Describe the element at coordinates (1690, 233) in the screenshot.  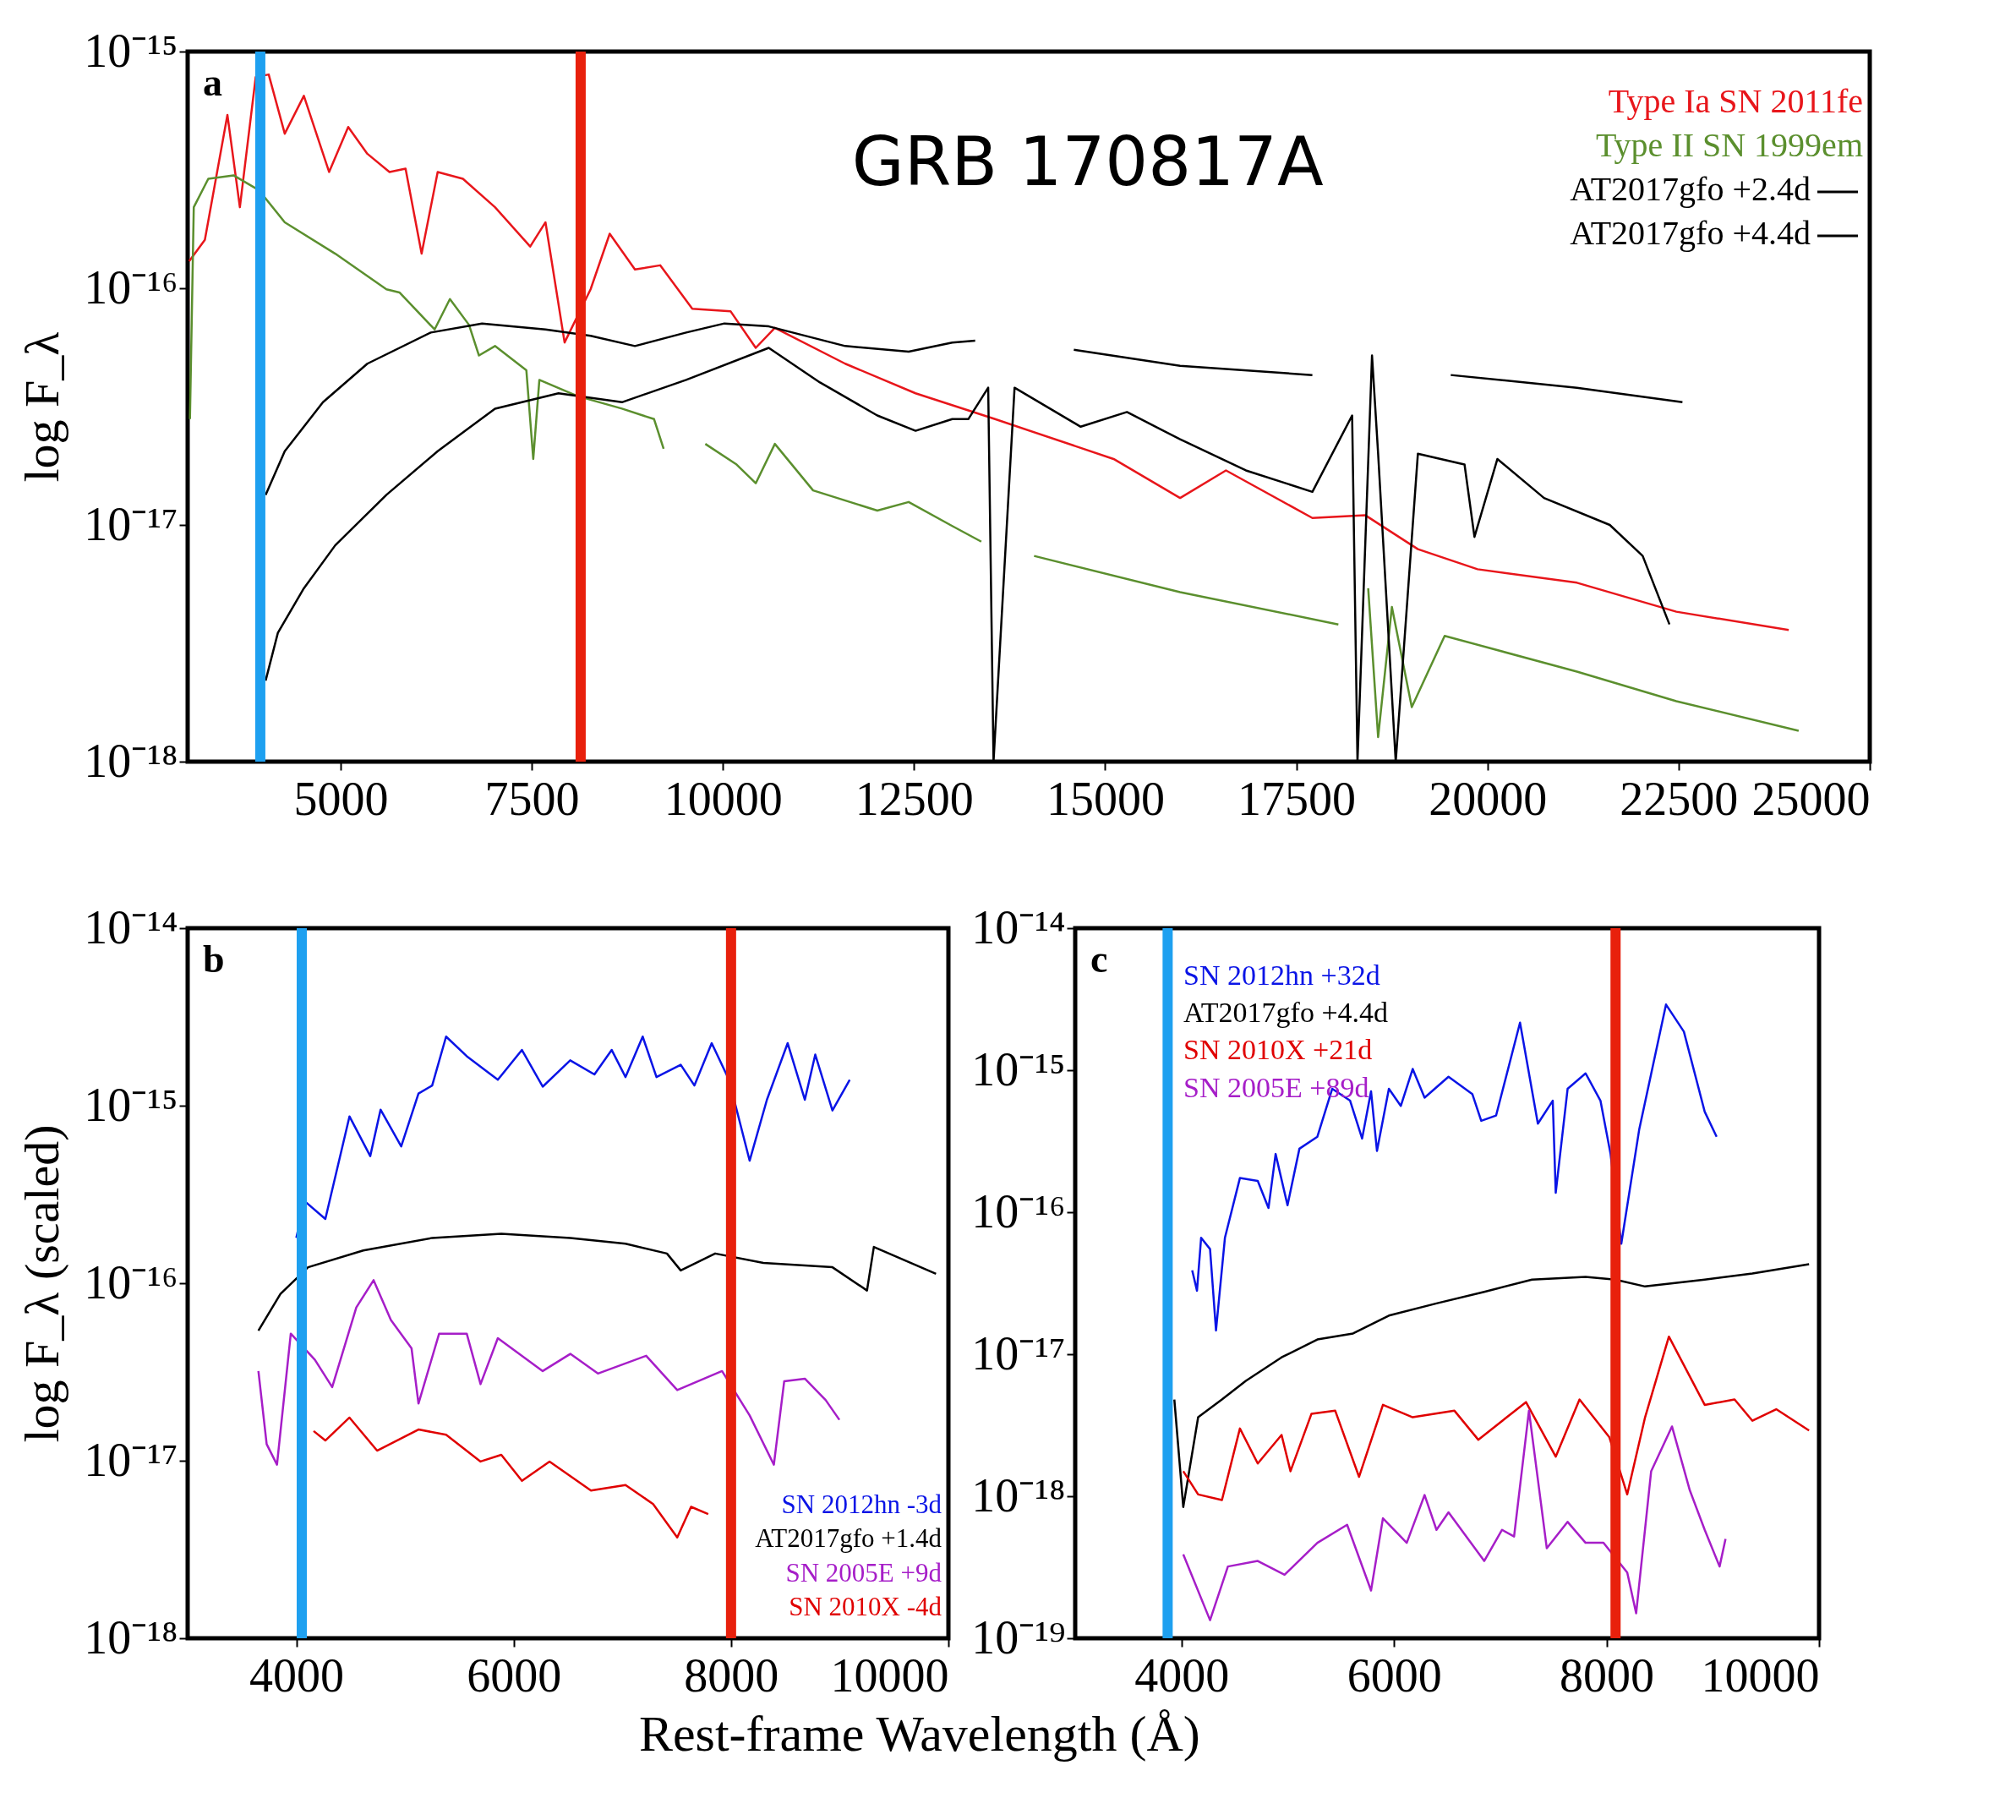
I see `legend-label: AT2017gfo +4.4d` at that location.